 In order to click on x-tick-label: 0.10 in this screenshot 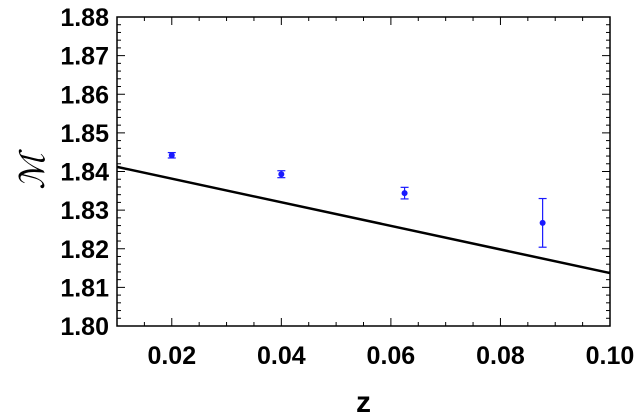, I will do `click(610, 356)`.